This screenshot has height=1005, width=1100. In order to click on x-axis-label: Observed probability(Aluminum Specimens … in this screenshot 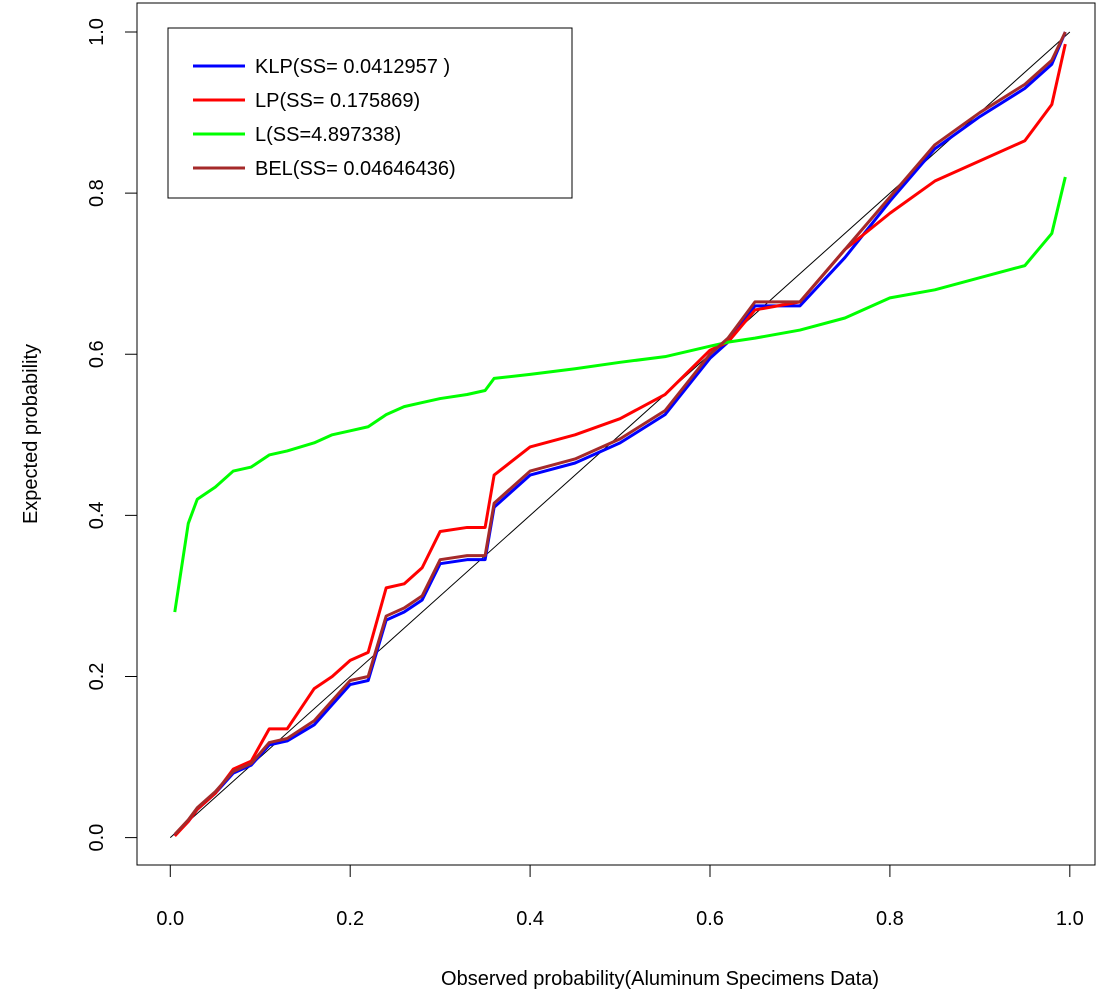, I will do `click(660, 979)`.